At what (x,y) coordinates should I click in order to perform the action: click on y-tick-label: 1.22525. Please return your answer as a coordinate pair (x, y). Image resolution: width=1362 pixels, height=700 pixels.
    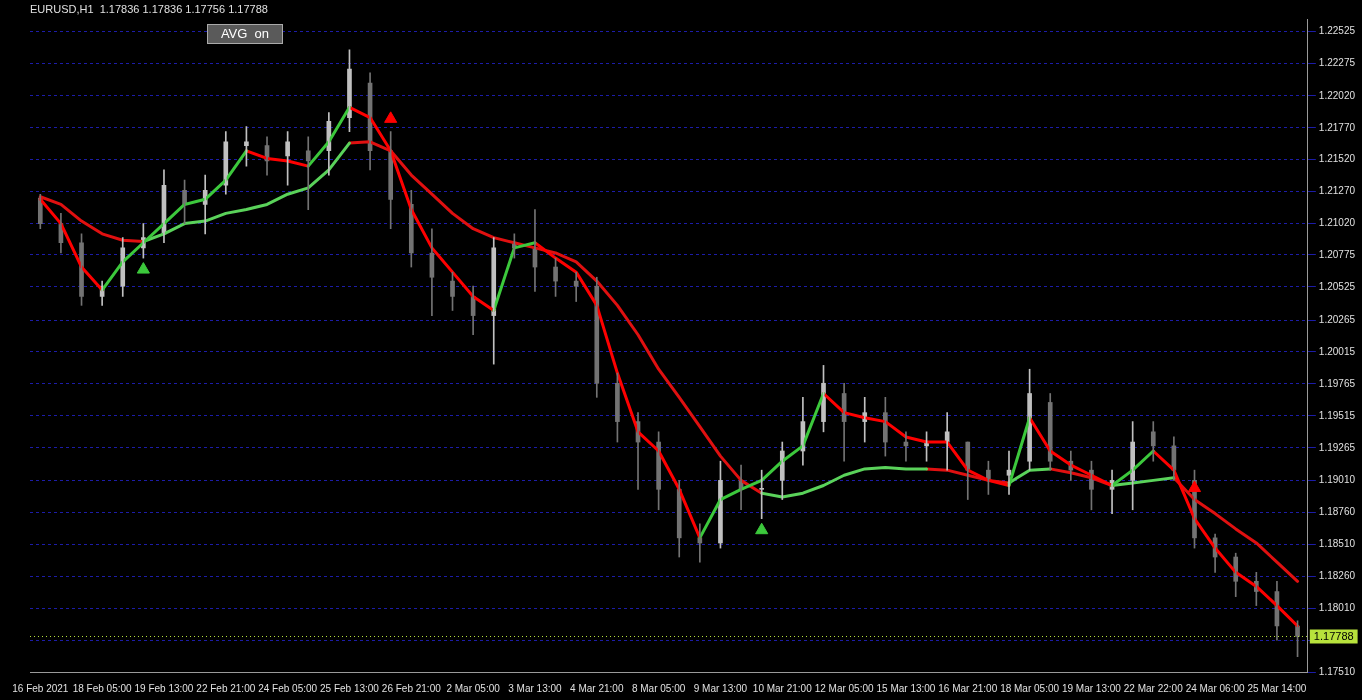
    Looking at the image, I should click on (1337, 31).